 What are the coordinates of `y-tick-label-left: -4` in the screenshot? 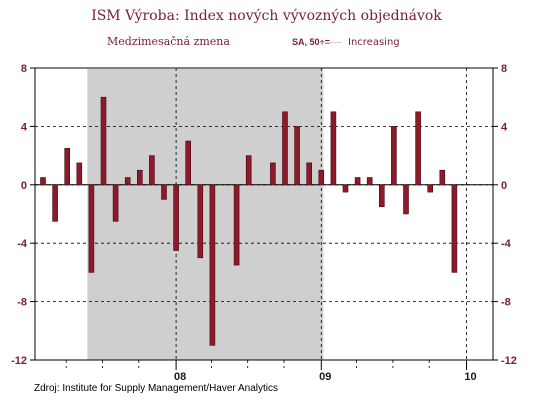 It's located at (22, 244).